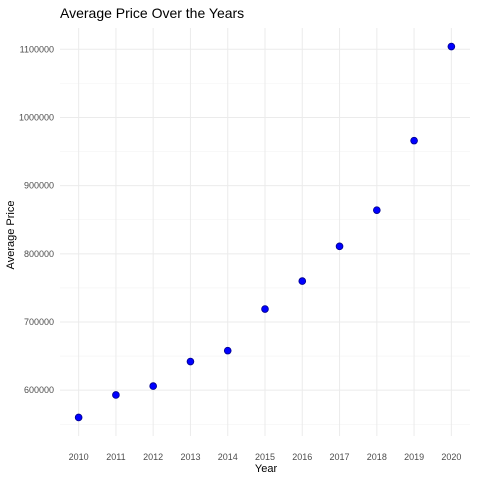 The height and width of the screenshot is (480, 480). What do you see at coordinates (302, 457) in the screenshot?
I see `x-tick-label: 2016` at bounding box center [302, 457].